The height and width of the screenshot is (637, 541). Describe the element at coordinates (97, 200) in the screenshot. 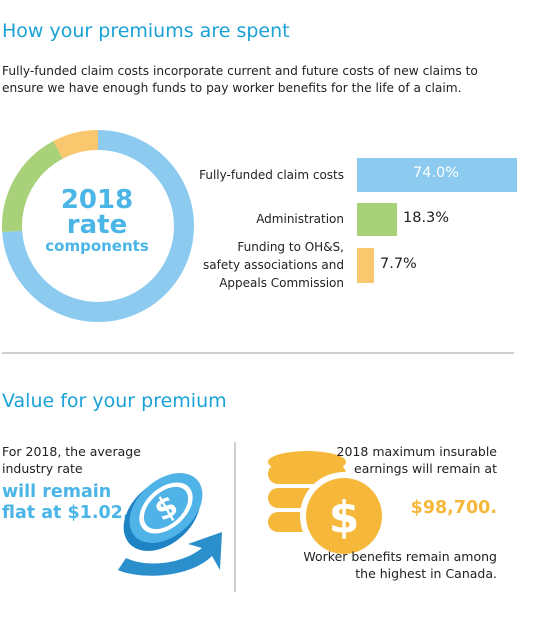

I see `donut-label-year: 2018` at that location.